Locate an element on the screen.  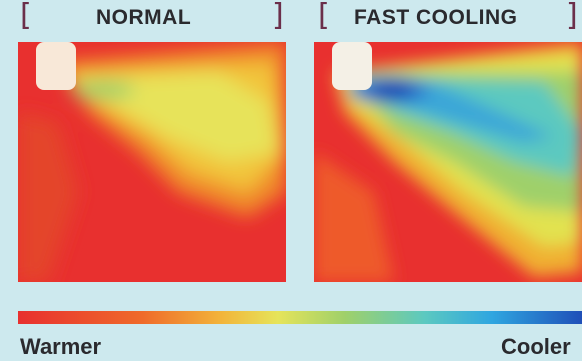
normal-vent-highlight is located at coordinates (56, 66).